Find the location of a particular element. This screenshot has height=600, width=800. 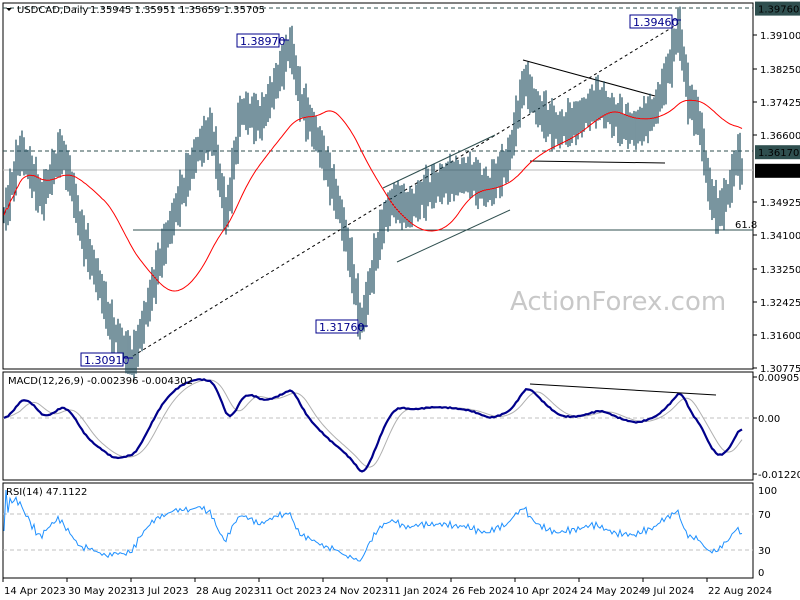

date-tick-label: 22 Aug 2024 is located at coordinates (740, 591).